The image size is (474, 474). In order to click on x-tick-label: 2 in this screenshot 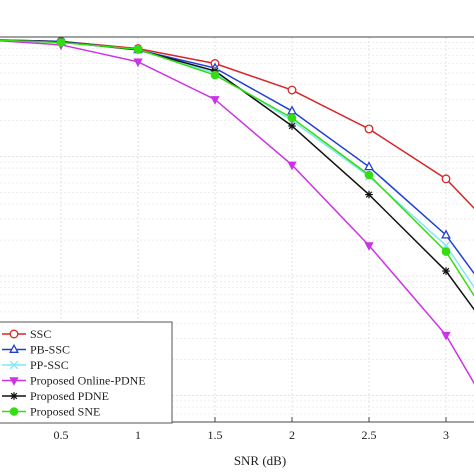, I will do `click(292, 435)`.